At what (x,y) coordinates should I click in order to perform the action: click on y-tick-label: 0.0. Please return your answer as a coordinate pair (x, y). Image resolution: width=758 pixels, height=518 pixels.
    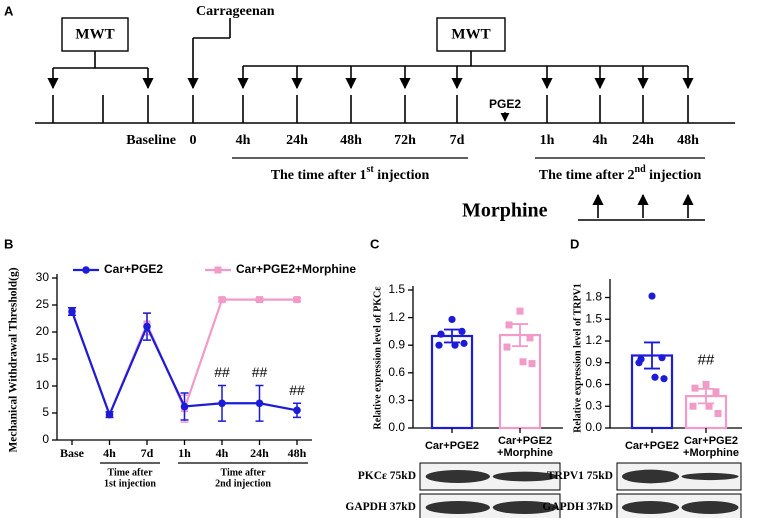
    Looking at the image, I should click on (593, 427).